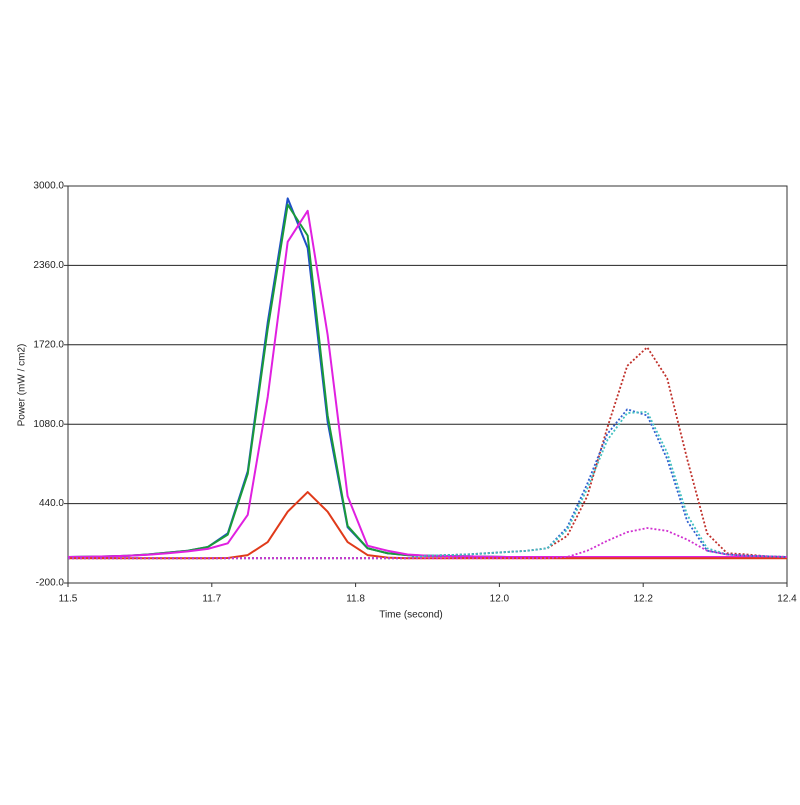  What do you see at coordinates (411, 615) in the screenshot?
I see `x-axis-title: Time (second)` at bounding box center [411, 615].